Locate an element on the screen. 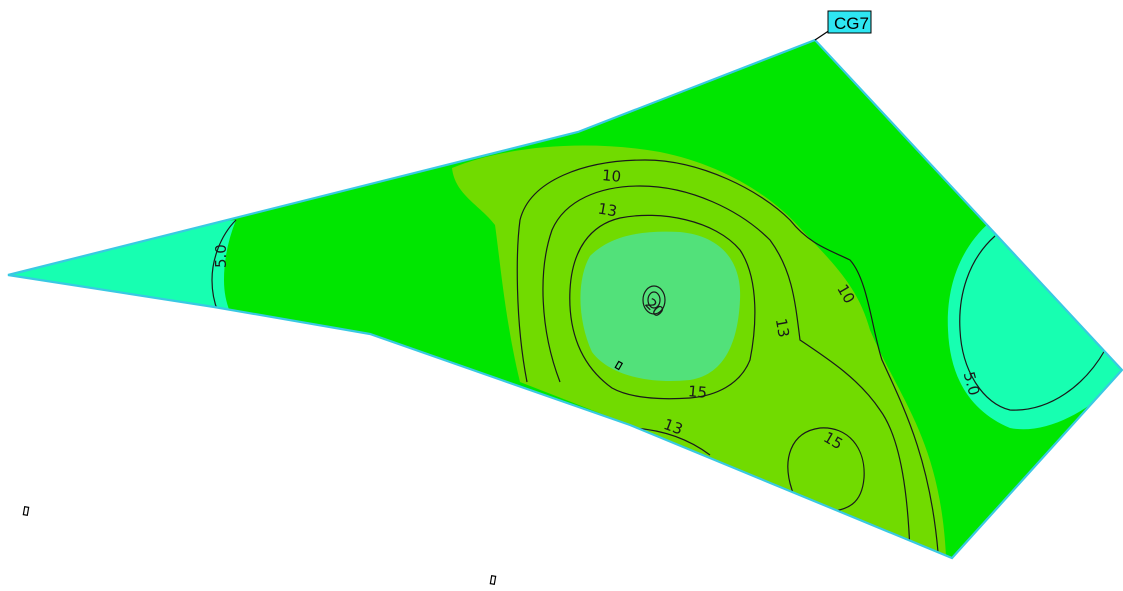 This screenshot has height=591, width=1123. peak-region is located at coordinates (660, 306).